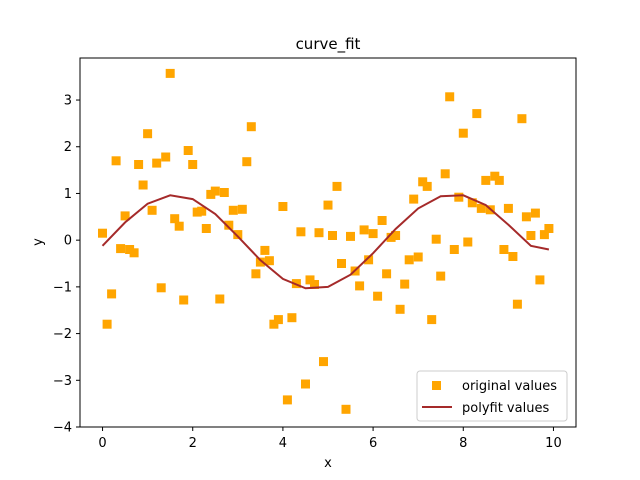  Describe the element at coordinates (373, 443) in the screenshot. I see `x-tick-label: 6` at that location.